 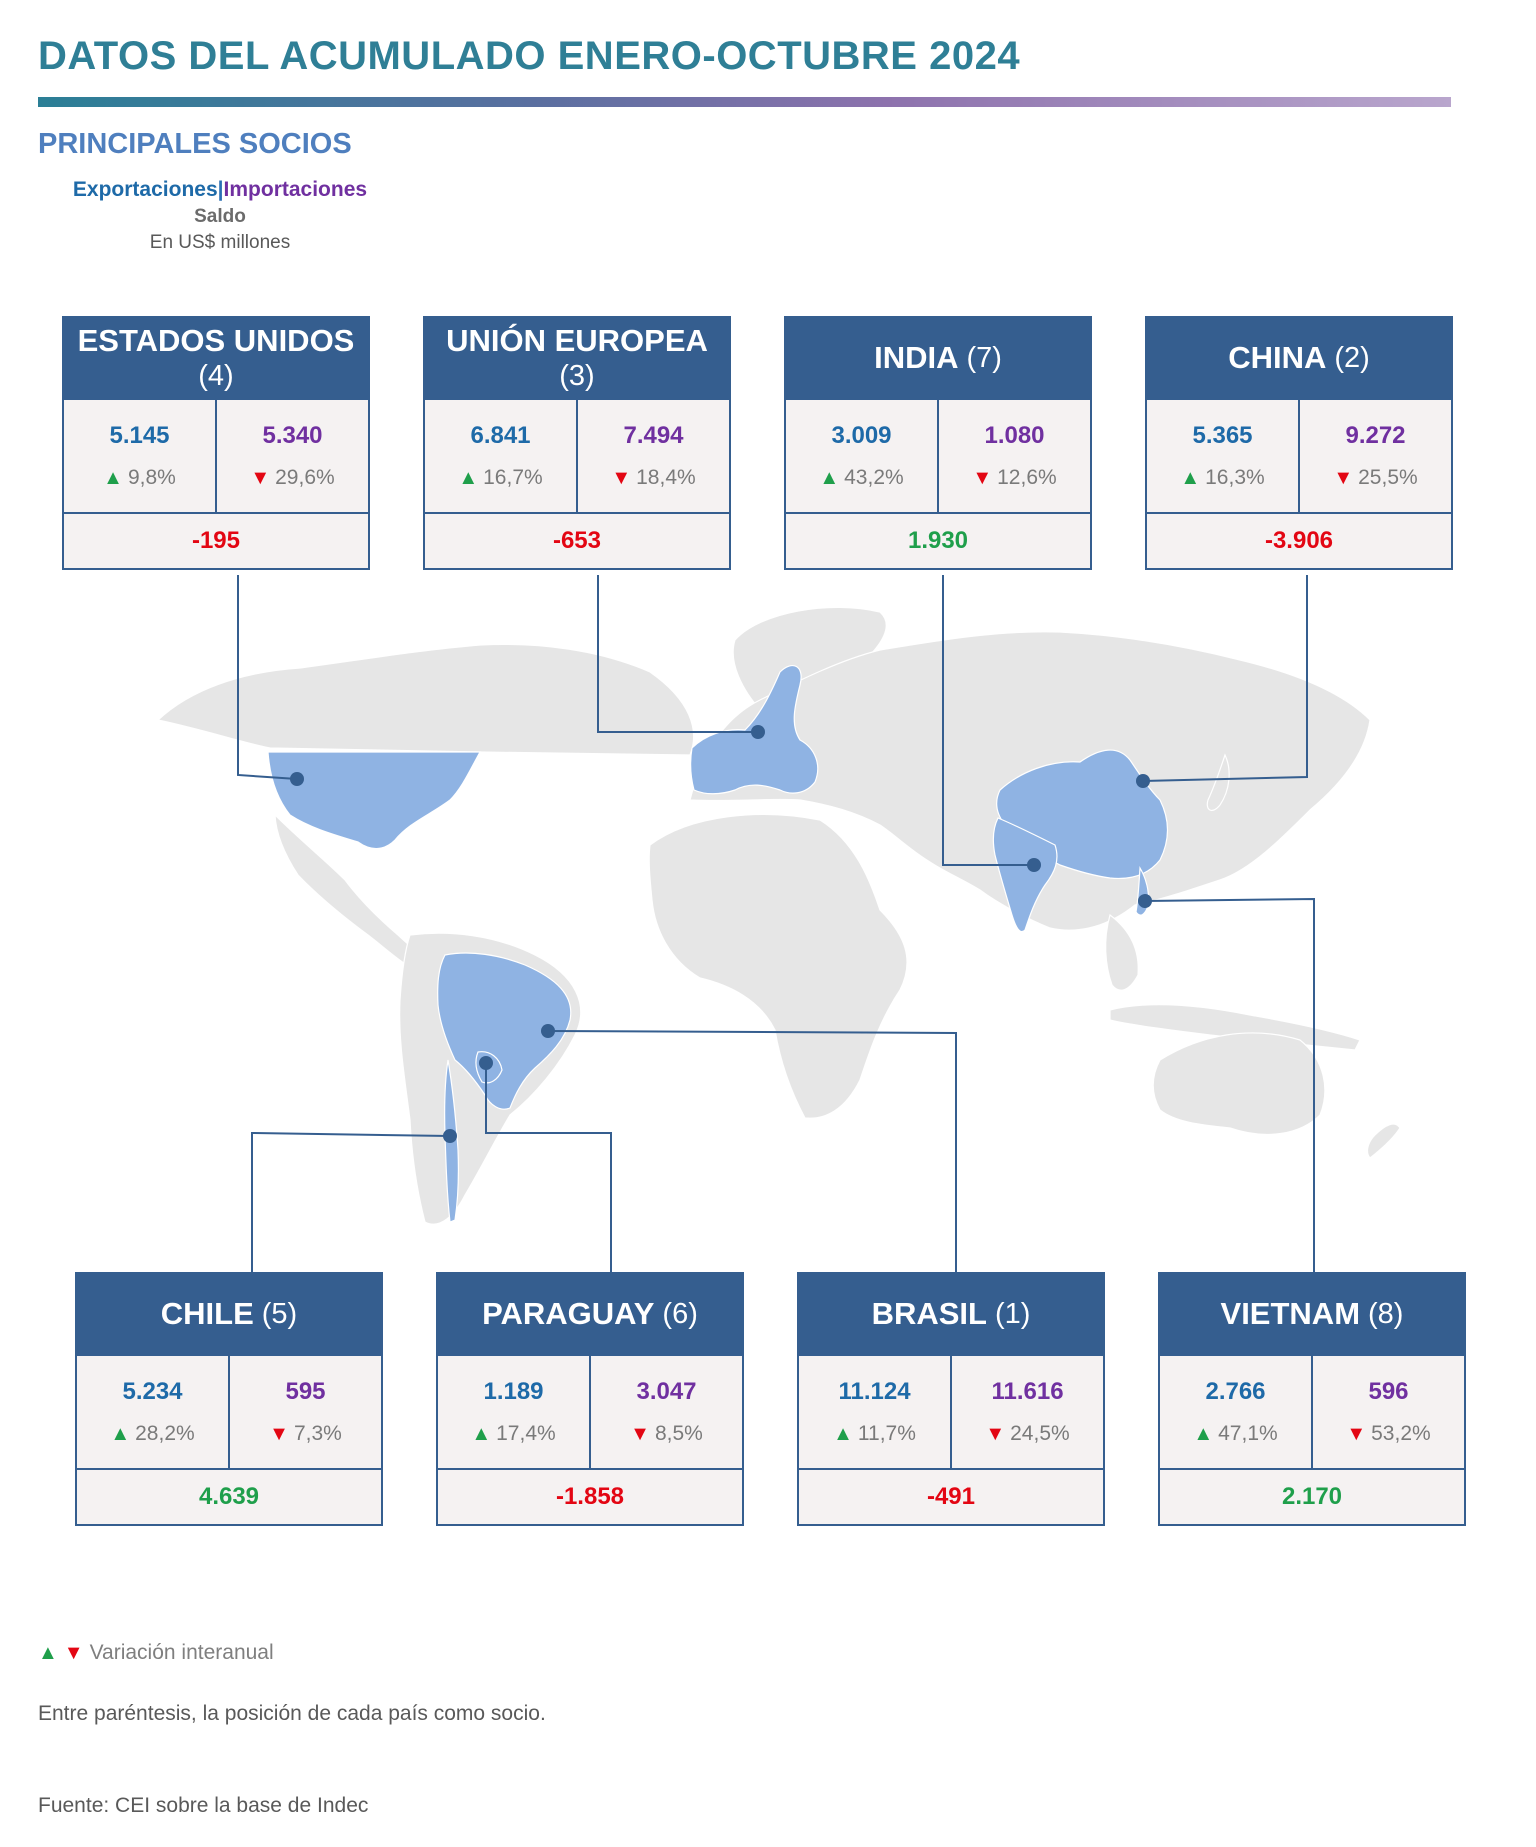 I want to click on marker-union-europea, so click(x=758, y=732).